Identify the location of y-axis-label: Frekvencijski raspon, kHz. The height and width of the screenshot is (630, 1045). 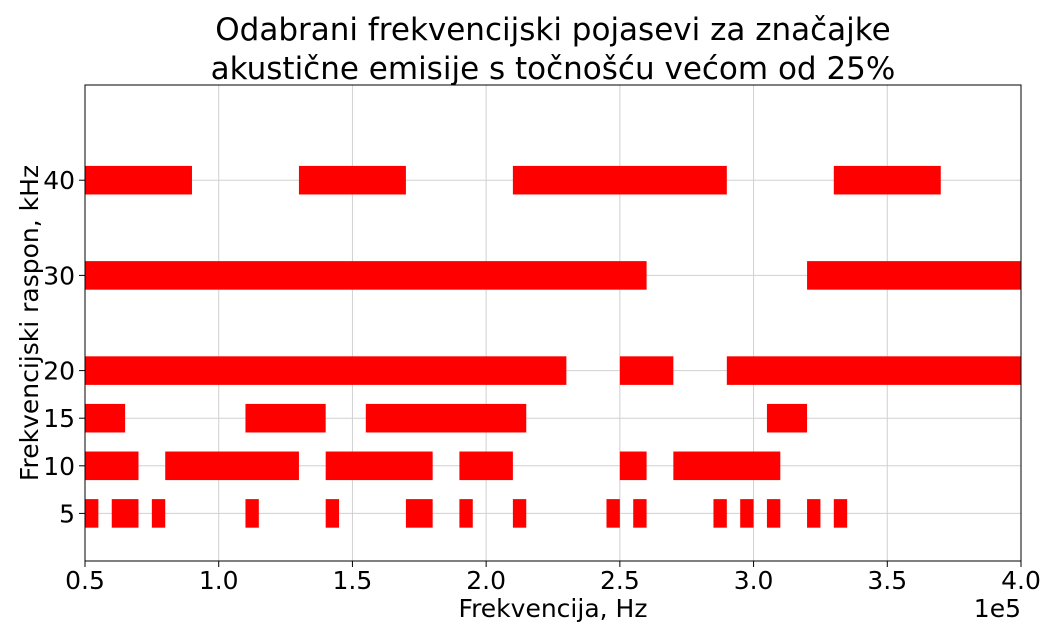
(29, 323).